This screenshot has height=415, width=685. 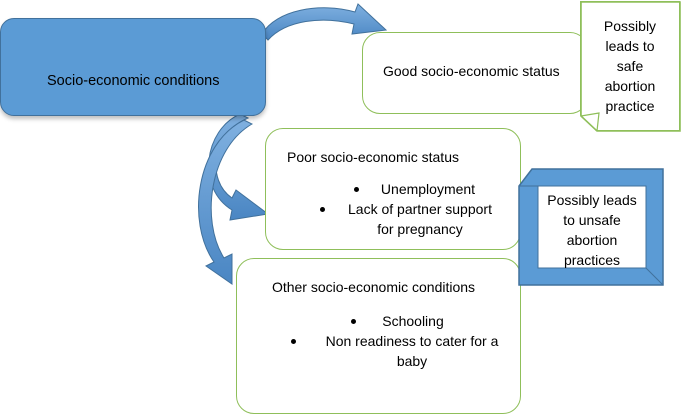 What do you see at coordinates (373, 157) in the screenshot?
I see `poor-status-title: Poor socio-economic status` at bounding box center [373, 157].